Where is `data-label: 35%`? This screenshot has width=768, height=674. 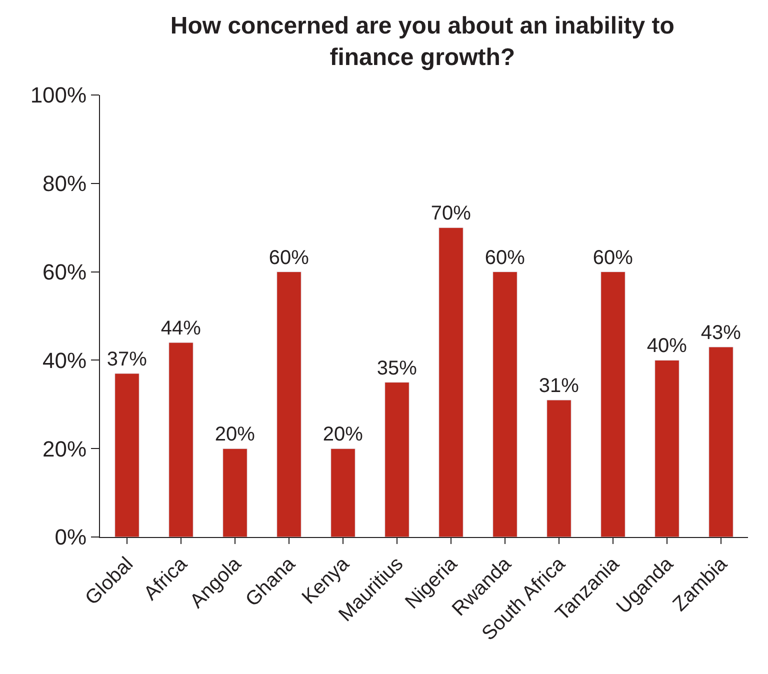 data-label: 35% is located at coordinates (397, 368).